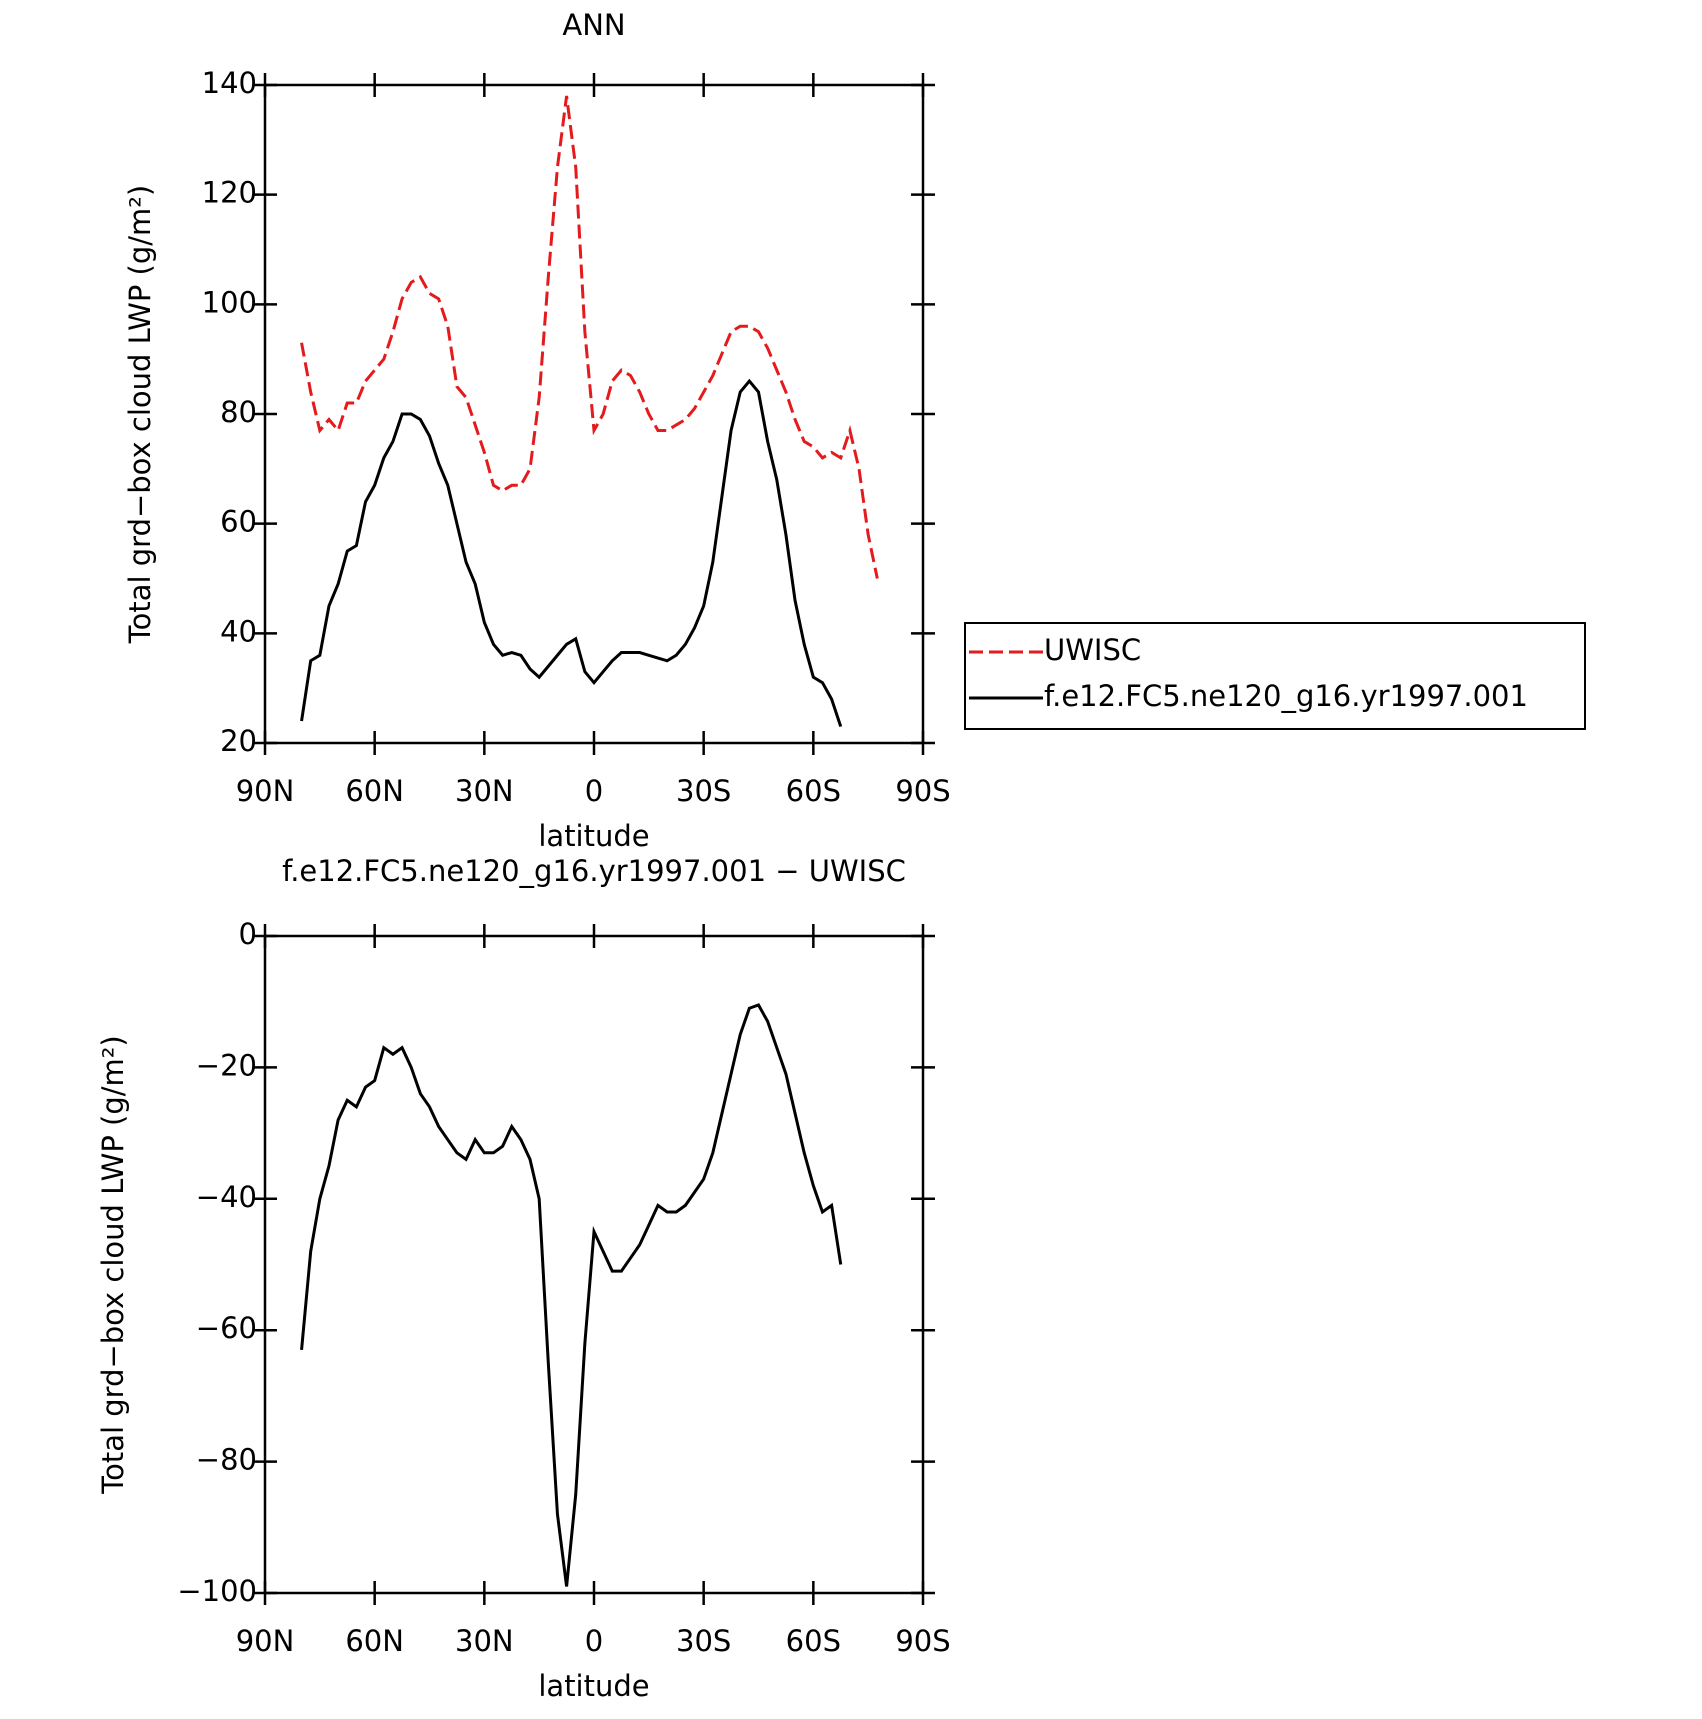 Image resolution: width=1702 pixels, height=1719 pixels. What do you see at coordinates (217, 1591) in the screenshot?
I see `y-tick-label: −100` at bounding box center [217, 1591].